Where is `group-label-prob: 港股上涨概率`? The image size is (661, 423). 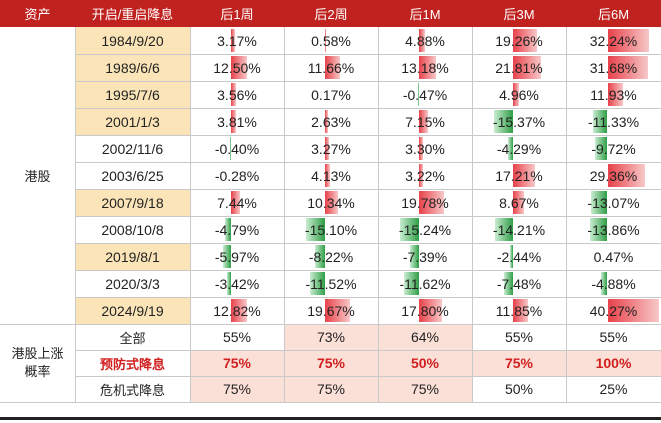 group-label-prob: 港股上涨概率 is located at coordinates (37, 362).